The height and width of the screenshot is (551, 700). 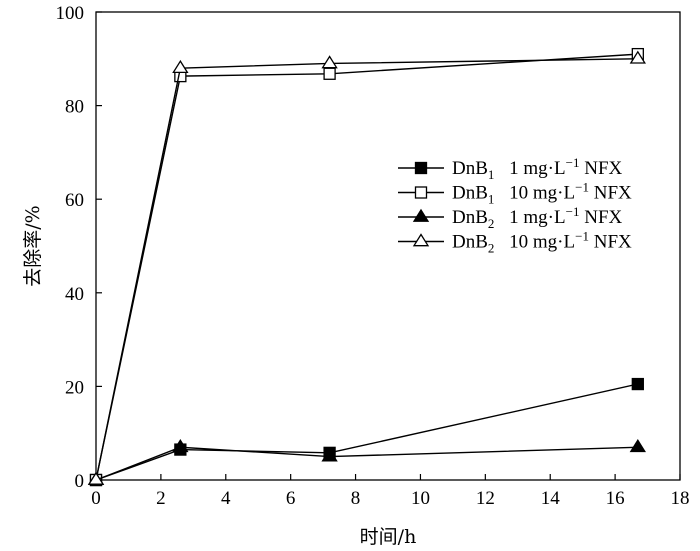 I want to click on legend-label: DnB2 1 mg·L−1 NFX, so click(x=537, y=217).